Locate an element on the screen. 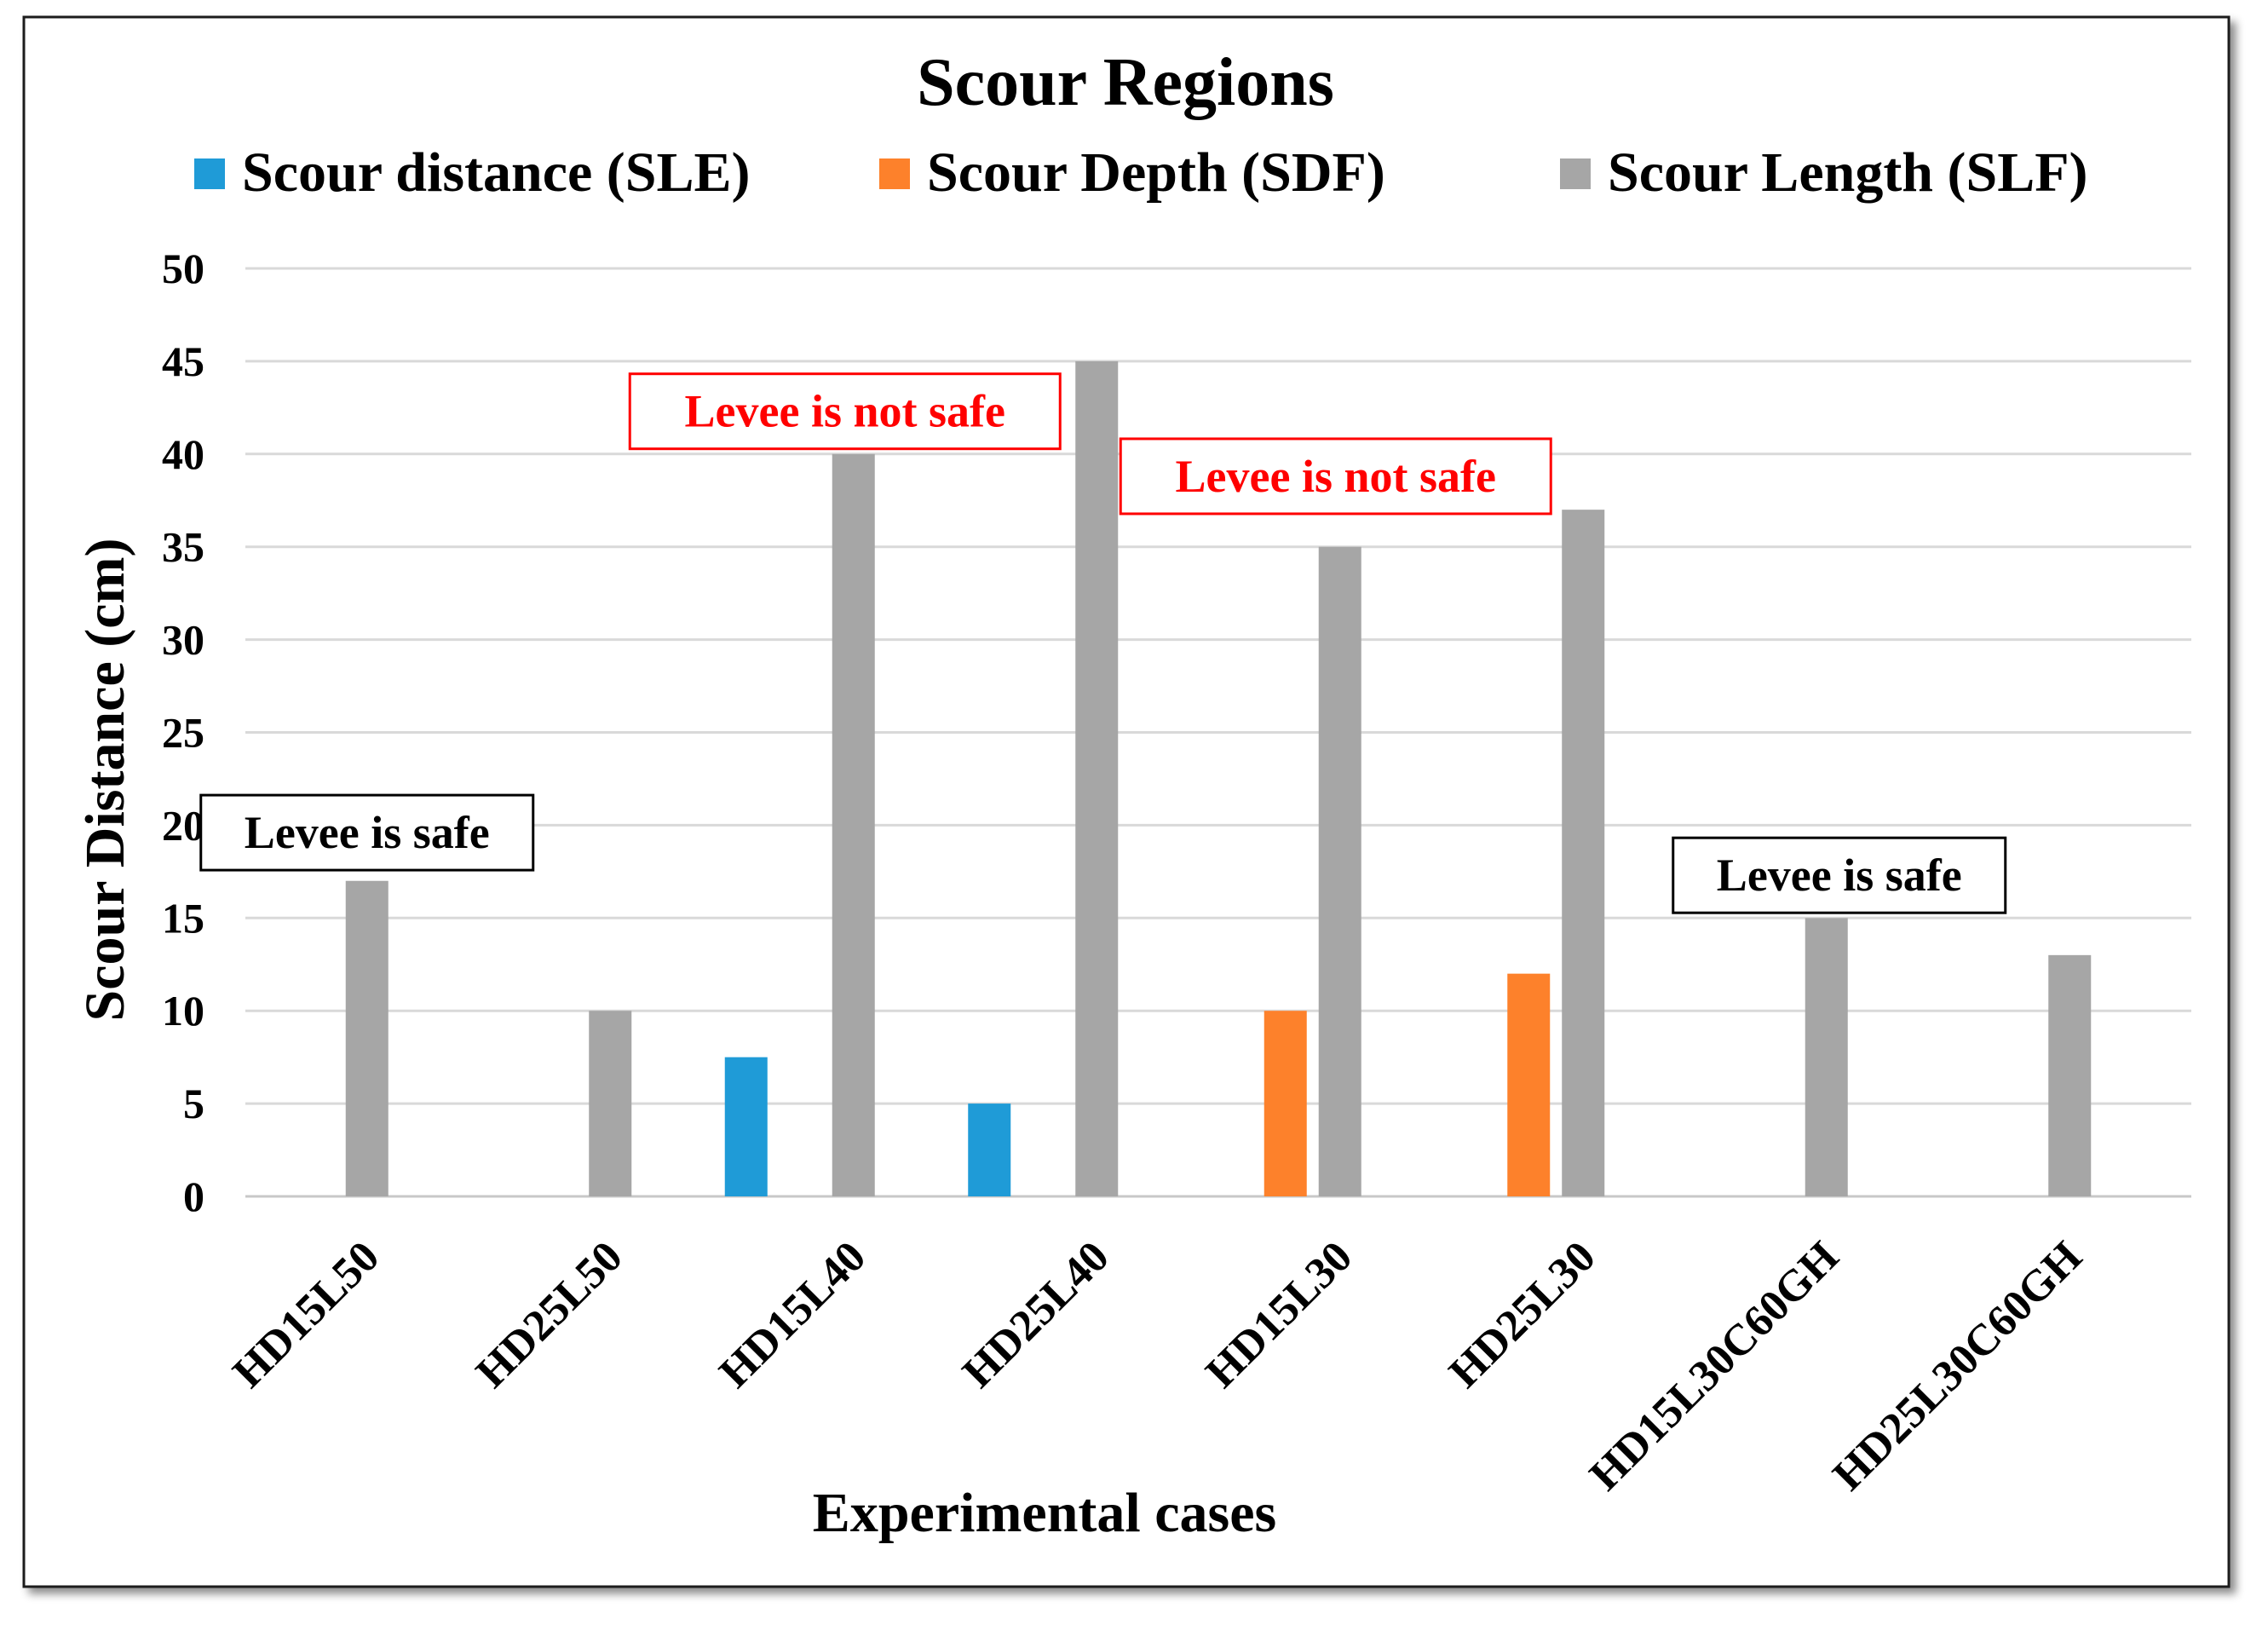 Image resolution: width=2268 pixels, height=1625 pixels. chart-title: Scour Regions is located at coordinates (1125, 83).